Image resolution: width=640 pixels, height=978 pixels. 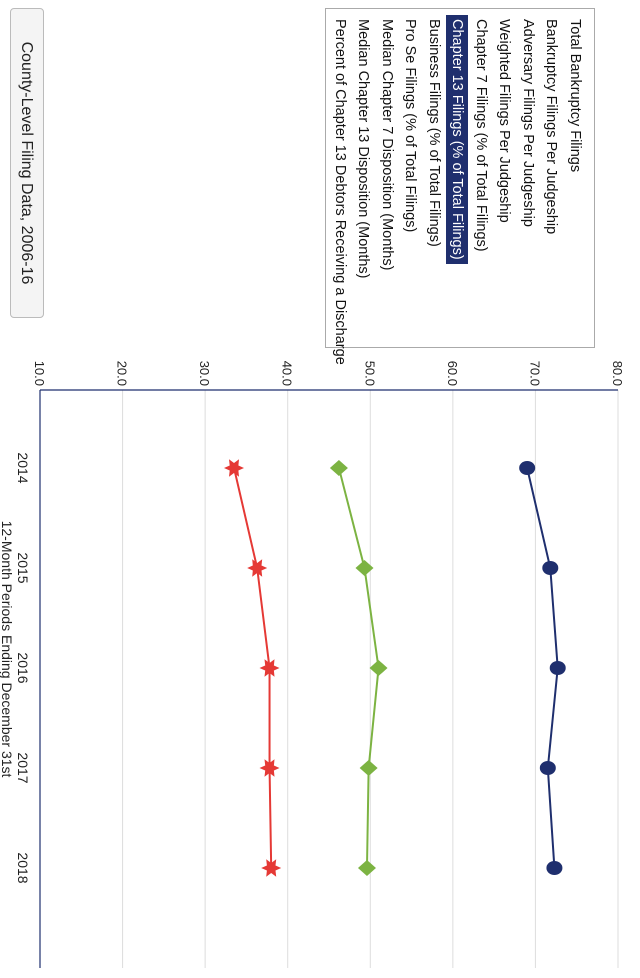 I want to click on menu-item: Total Bankruptcy Filings, so click(x=575, y=96).